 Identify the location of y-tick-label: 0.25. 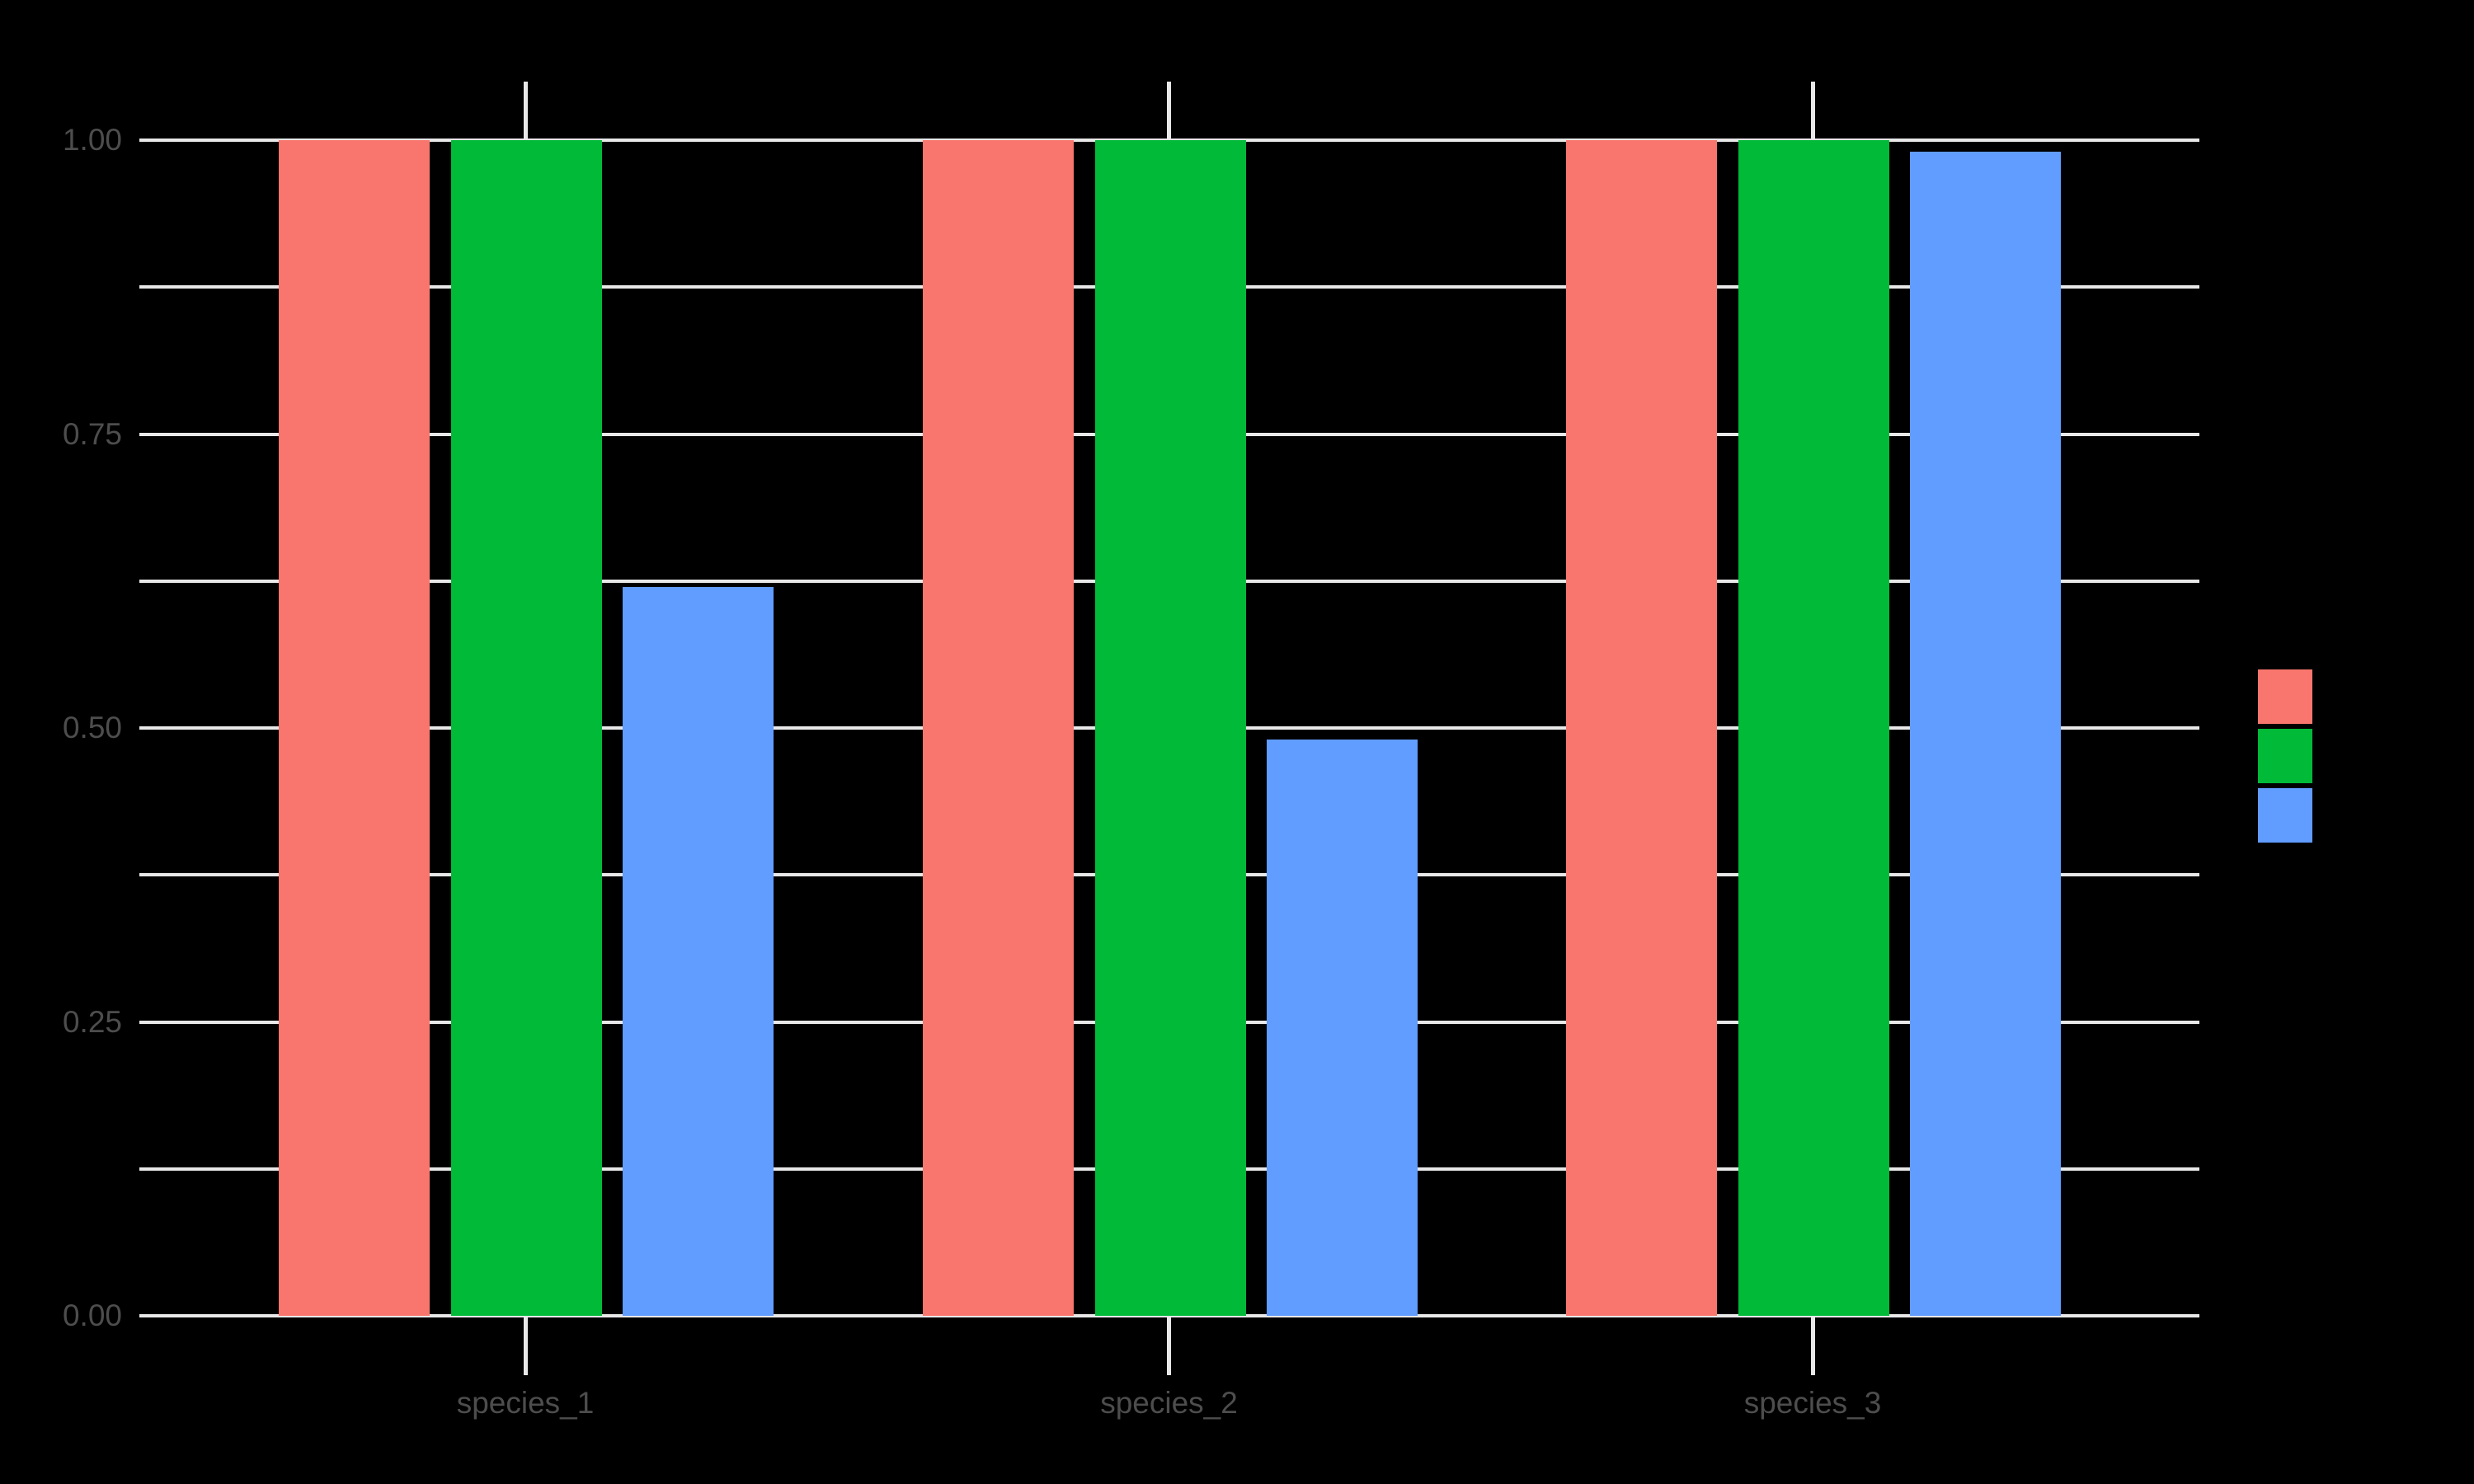
(92, 1021).